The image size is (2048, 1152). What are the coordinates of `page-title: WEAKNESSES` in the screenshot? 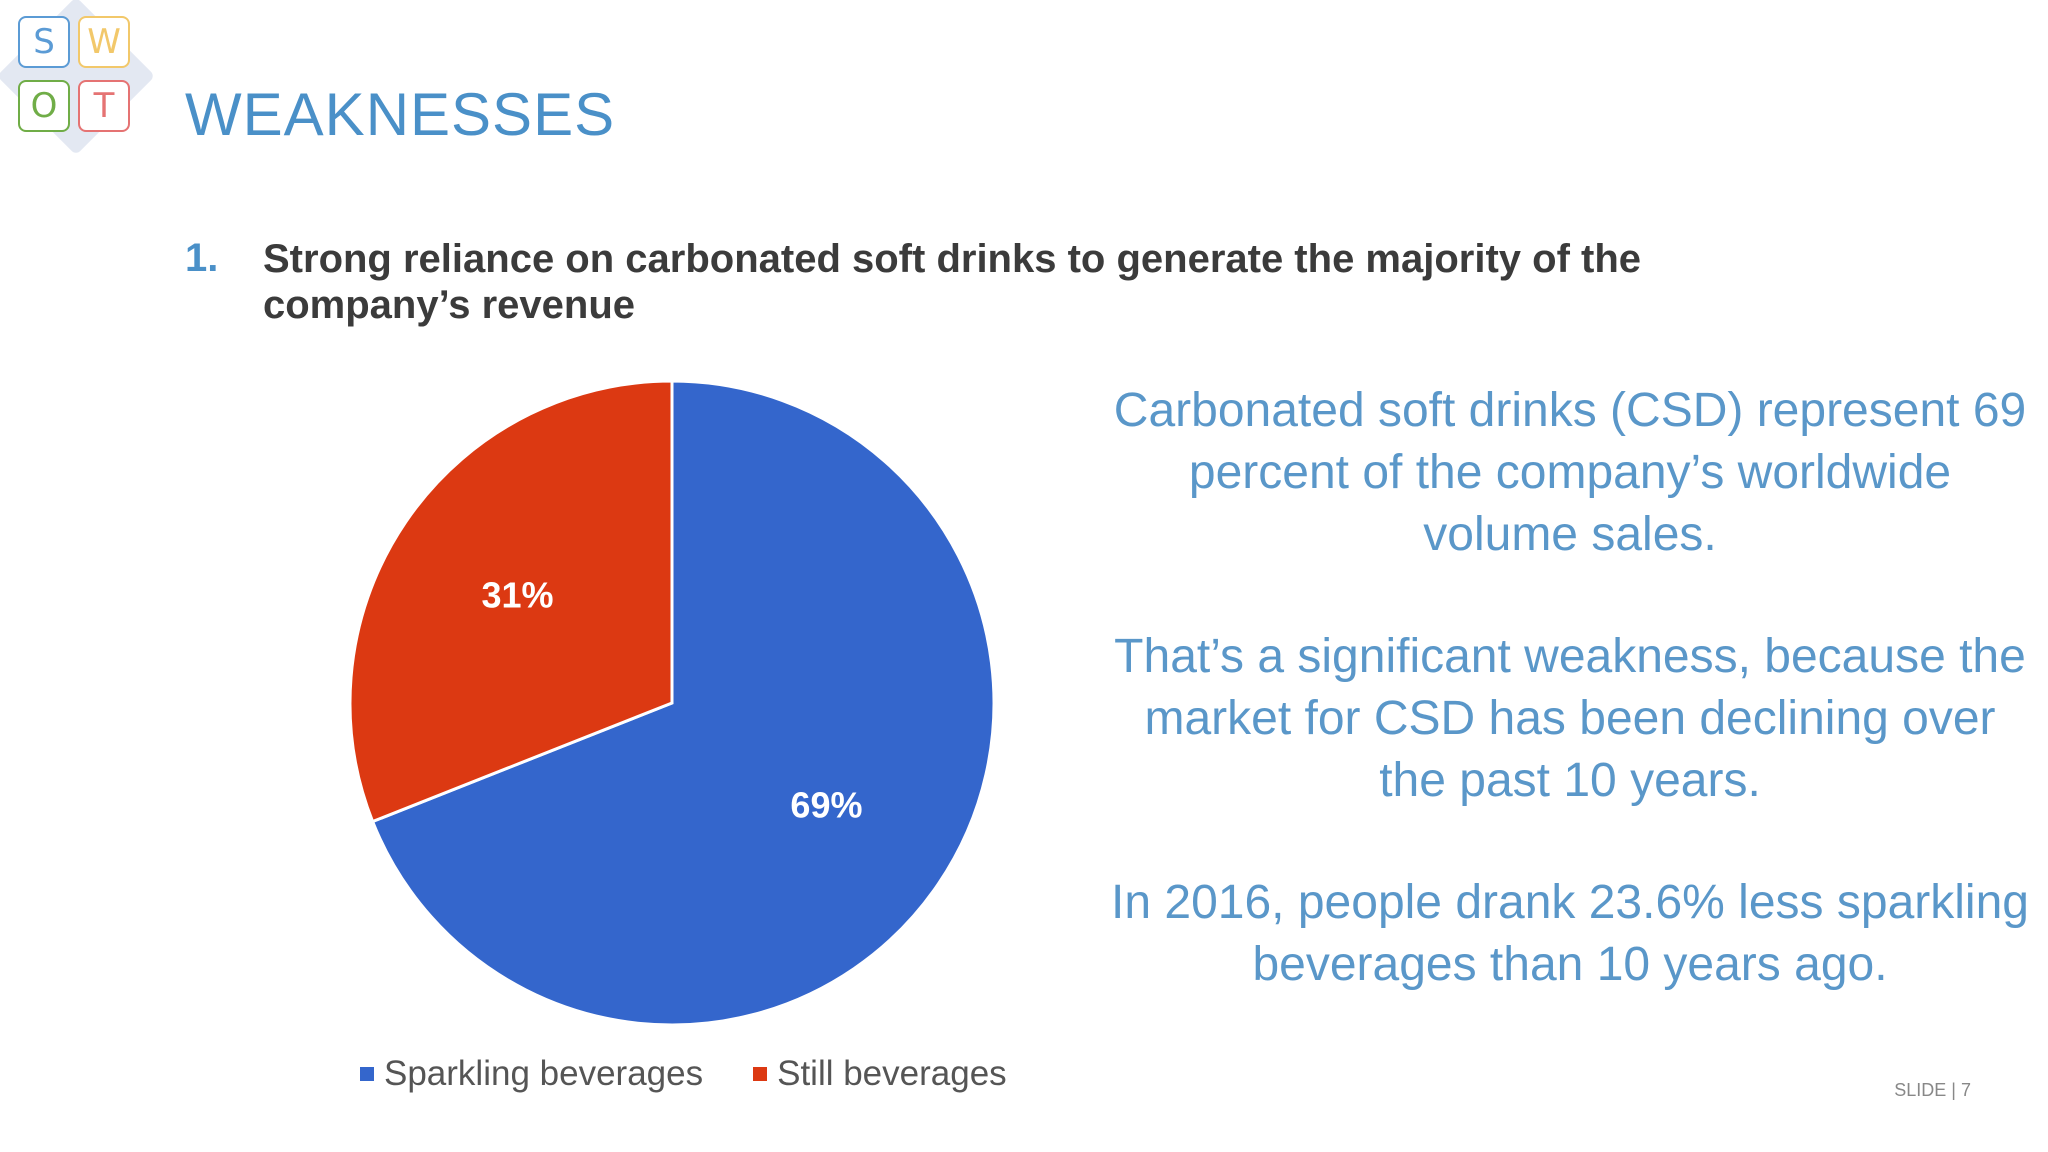 It's located at (400, 114).